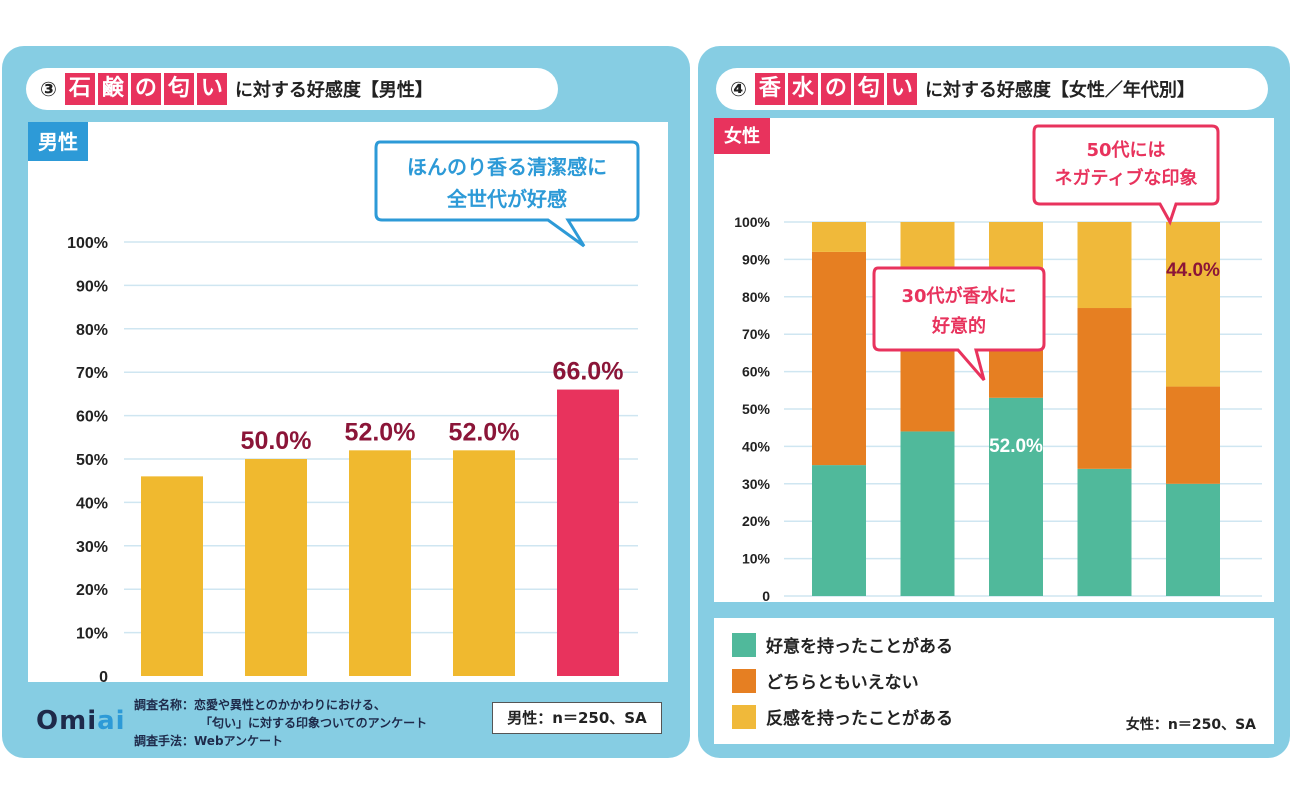 This screenshot has width=1292, height=808. I want to click on title-suffix: に対する好感度【男性】, so click(333, 90).